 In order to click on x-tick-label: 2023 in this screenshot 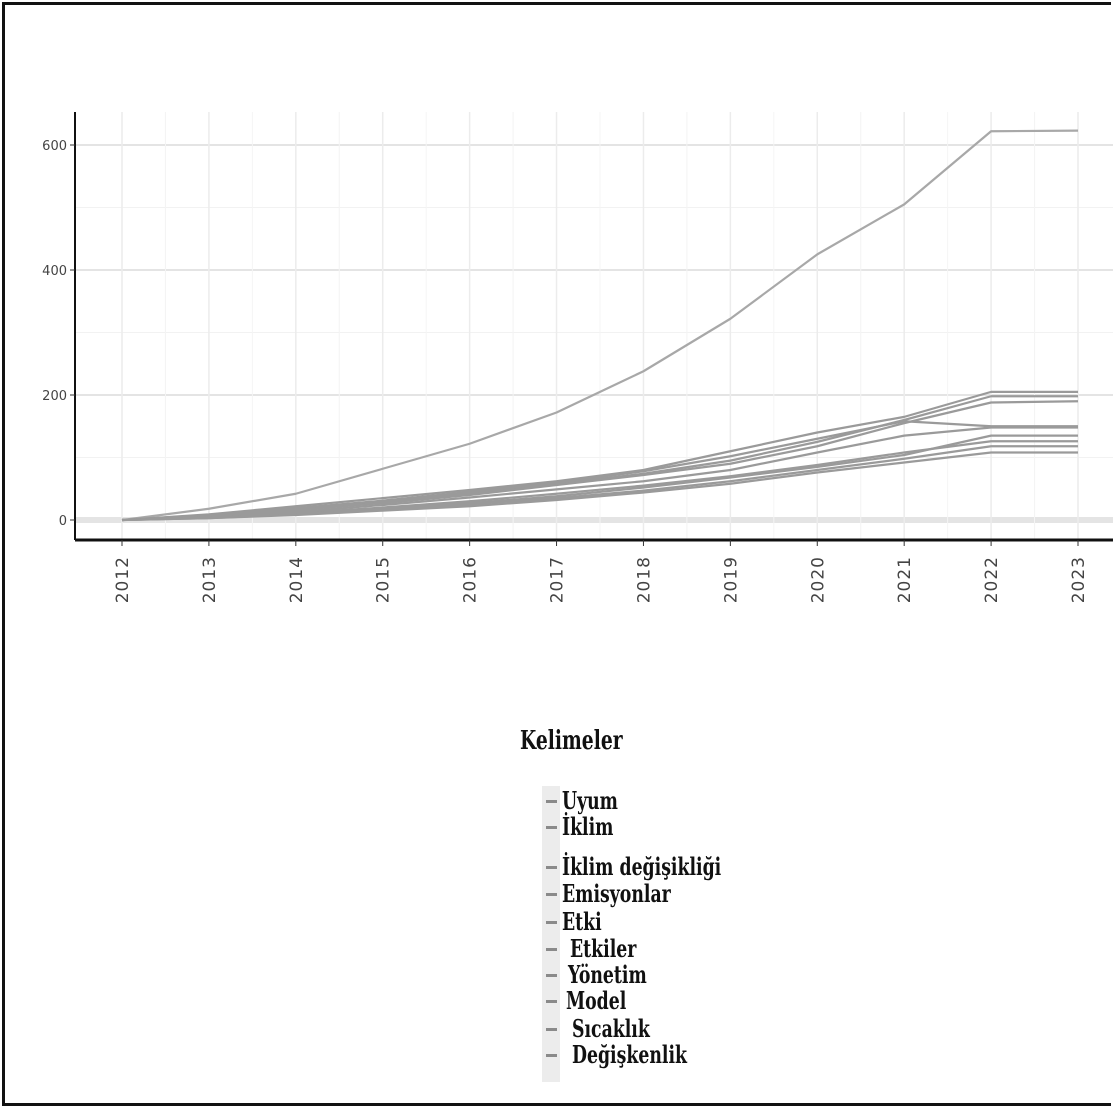, I will do `click(1079, 579)`.